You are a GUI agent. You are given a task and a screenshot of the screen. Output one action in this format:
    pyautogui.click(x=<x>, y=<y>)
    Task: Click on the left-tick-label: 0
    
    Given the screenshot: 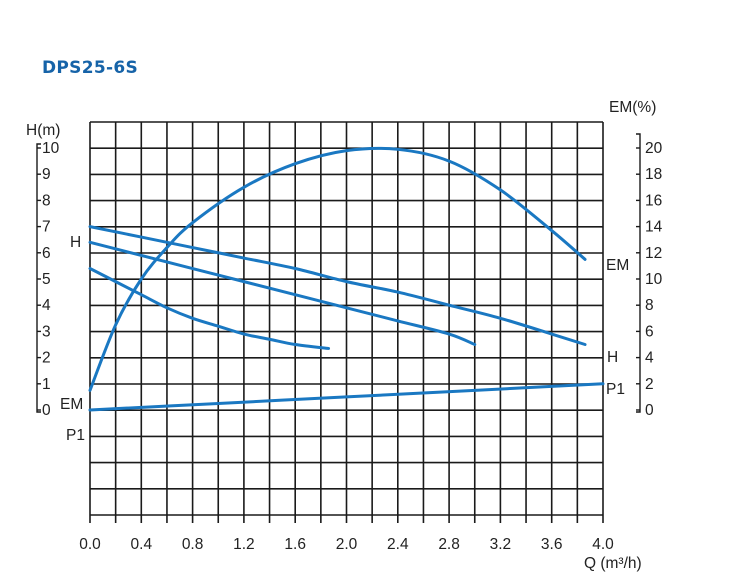 What is the action you would take?
    pyautogui.click(x=46, y=410)
    